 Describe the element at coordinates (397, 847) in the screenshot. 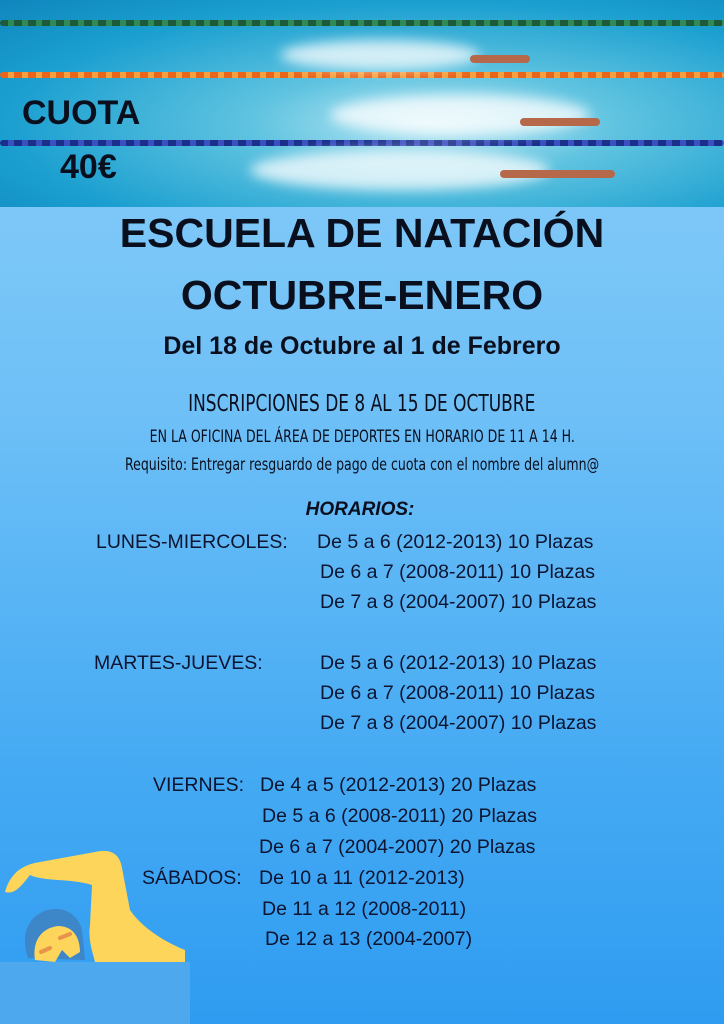

I see `schedule-slot: De 6 a 7 (2004-2007) 20 Plazas` at that location.